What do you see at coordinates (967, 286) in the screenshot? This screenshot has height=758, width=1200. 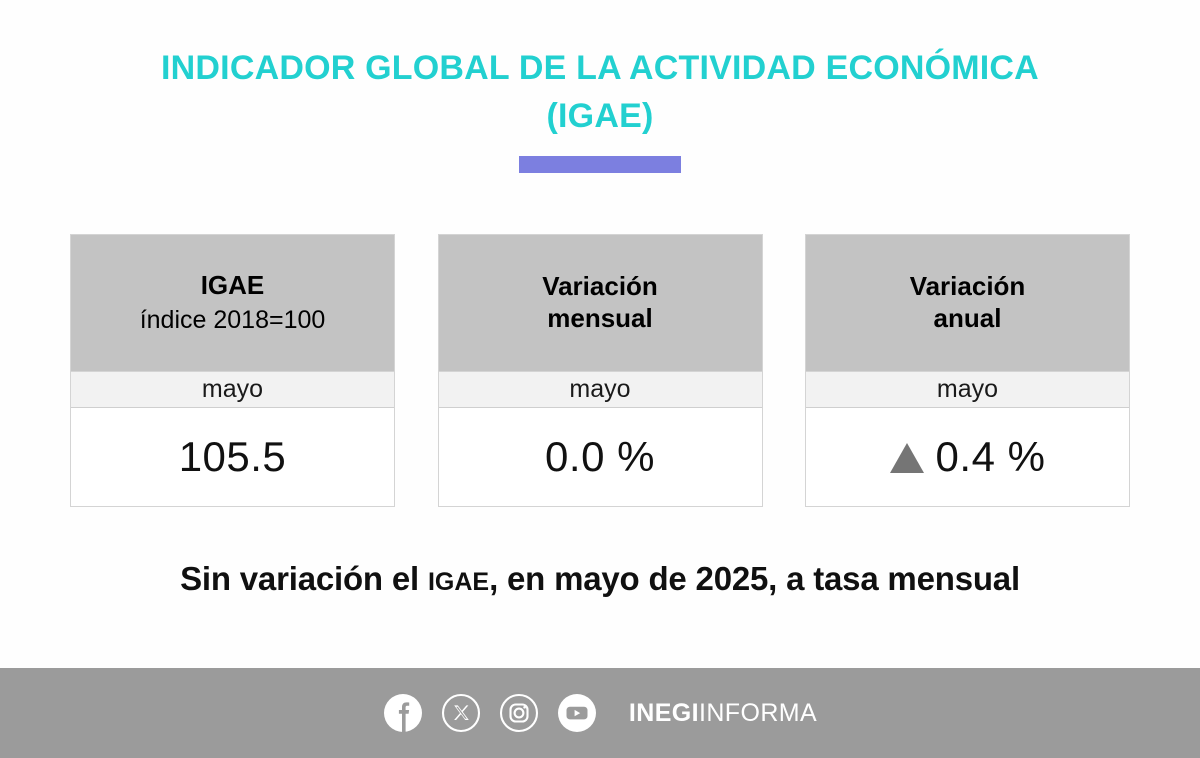 I see `annual-variation-card-title-line1: Variación` at bounding box center [967, 286].